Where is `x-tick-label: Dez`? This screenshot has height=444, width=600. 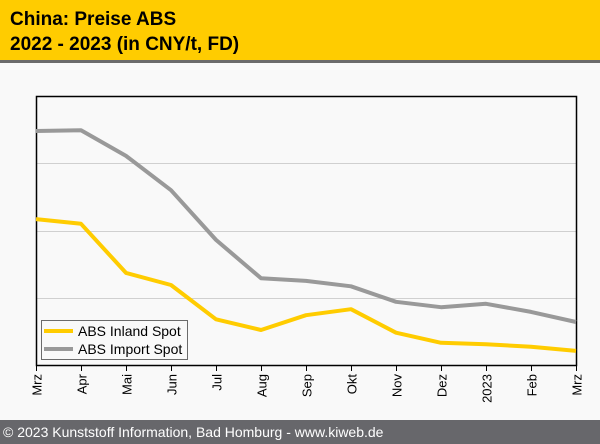 x-tick-label: Dez is located at coordinates (442, 385).